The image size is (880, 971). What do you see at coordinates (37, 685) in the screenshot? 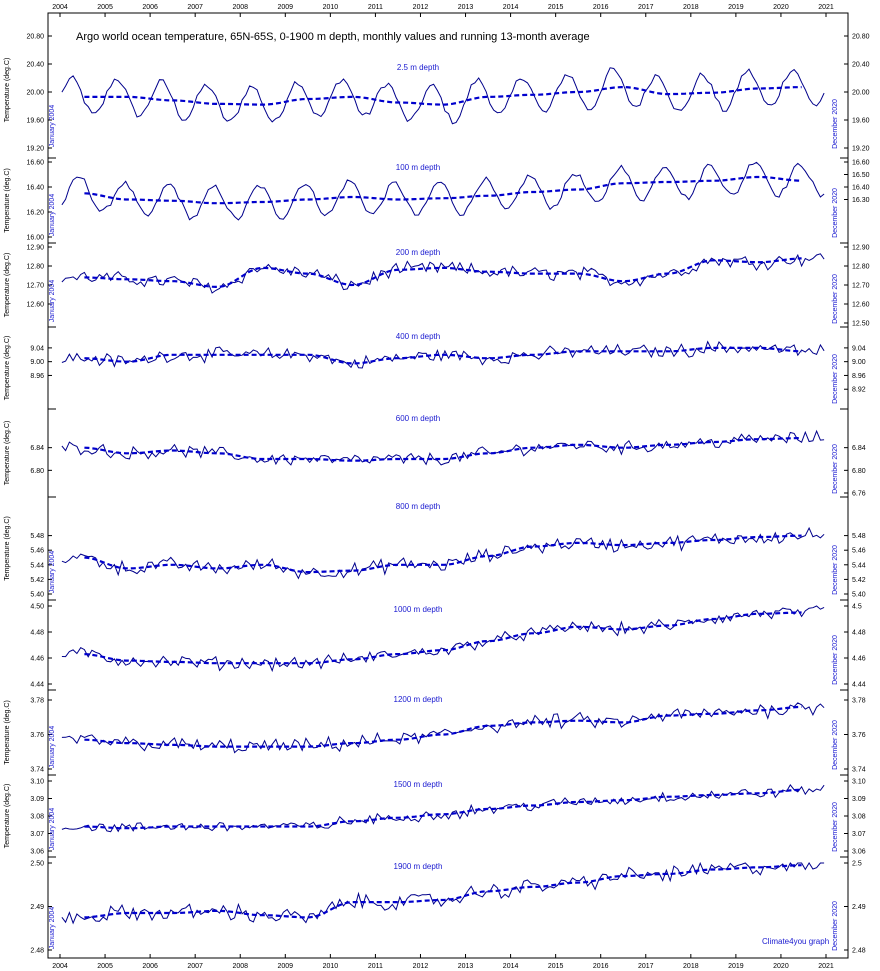
I see `y-tick-label-left: 4.44` at bounding box center [37, 685].